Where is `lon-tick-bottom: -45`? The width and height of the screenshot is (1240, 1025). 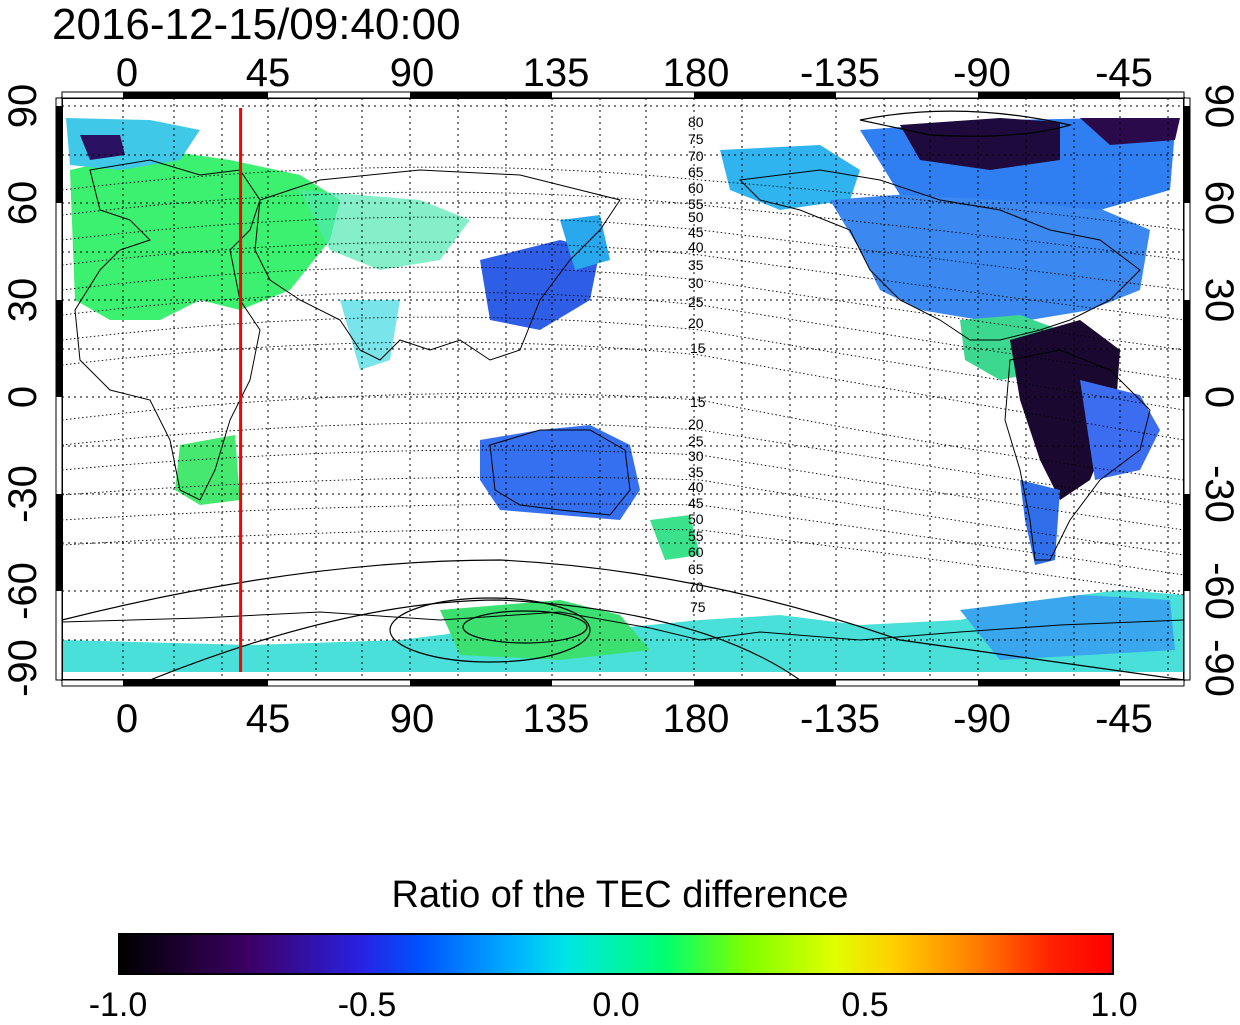
lon-tick-bottom: -45 is located at coordinates (1124, 719).